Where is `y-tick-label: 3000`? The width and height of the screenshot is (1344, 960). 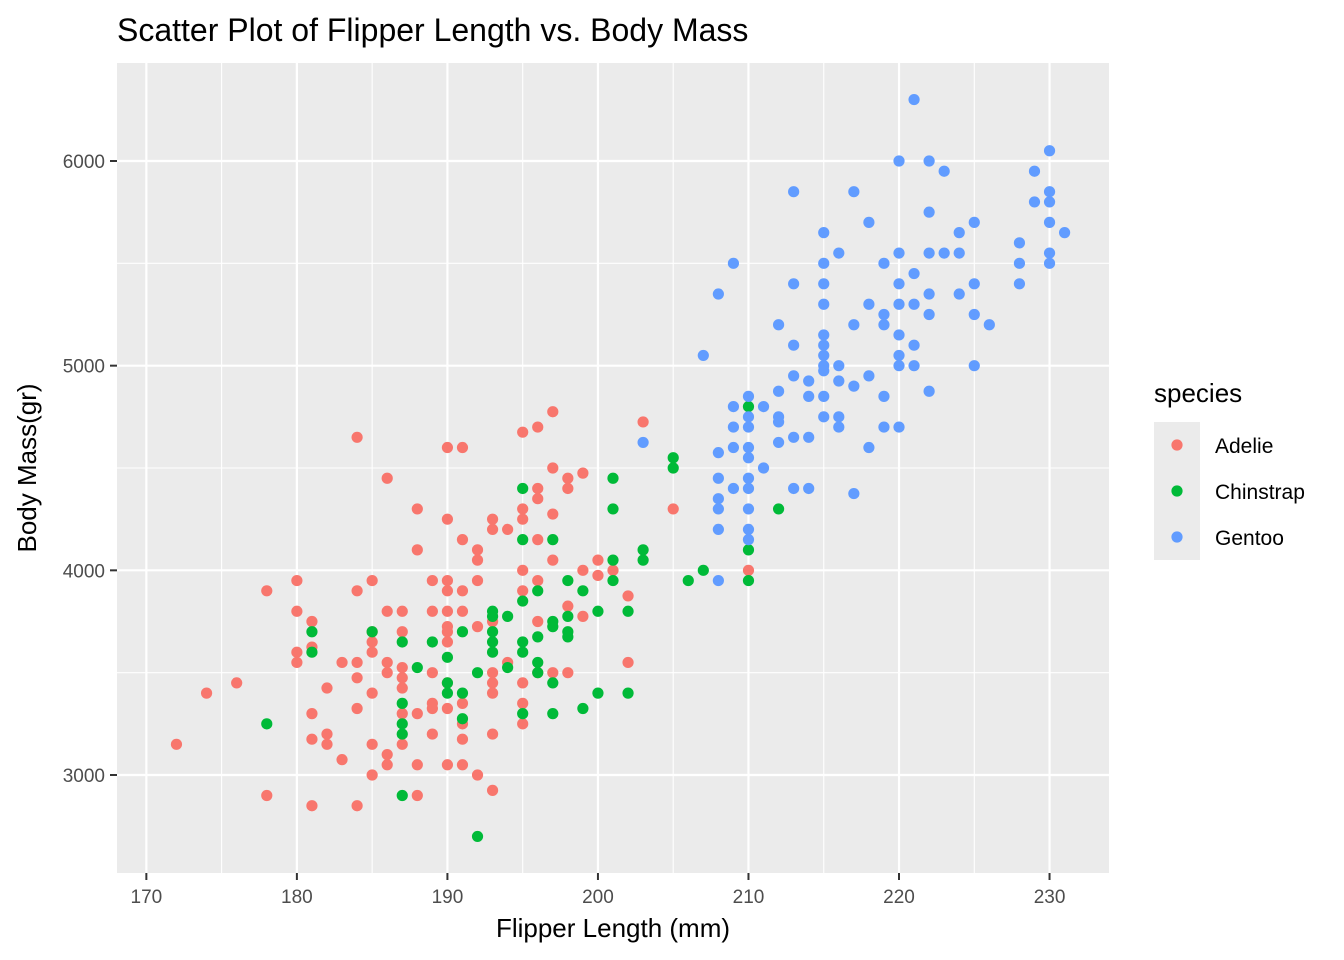 y-tick-label: 3000 is located at coordinates (84, 776).